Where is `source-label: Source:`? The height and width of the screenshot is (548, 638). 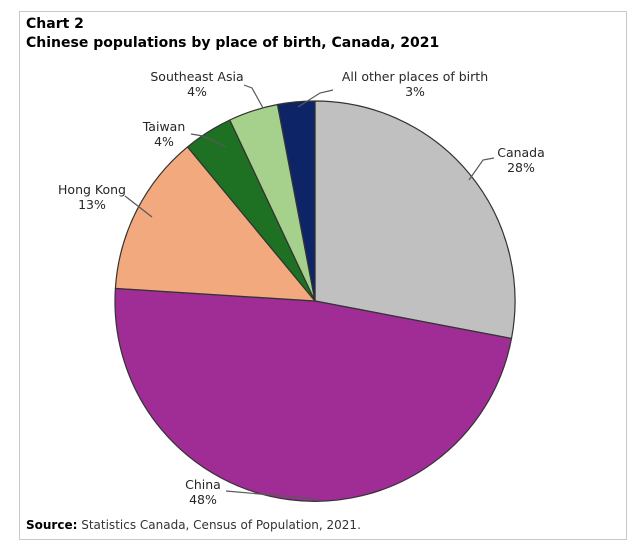
source-label: Source: is located at coordinates (52, 525).